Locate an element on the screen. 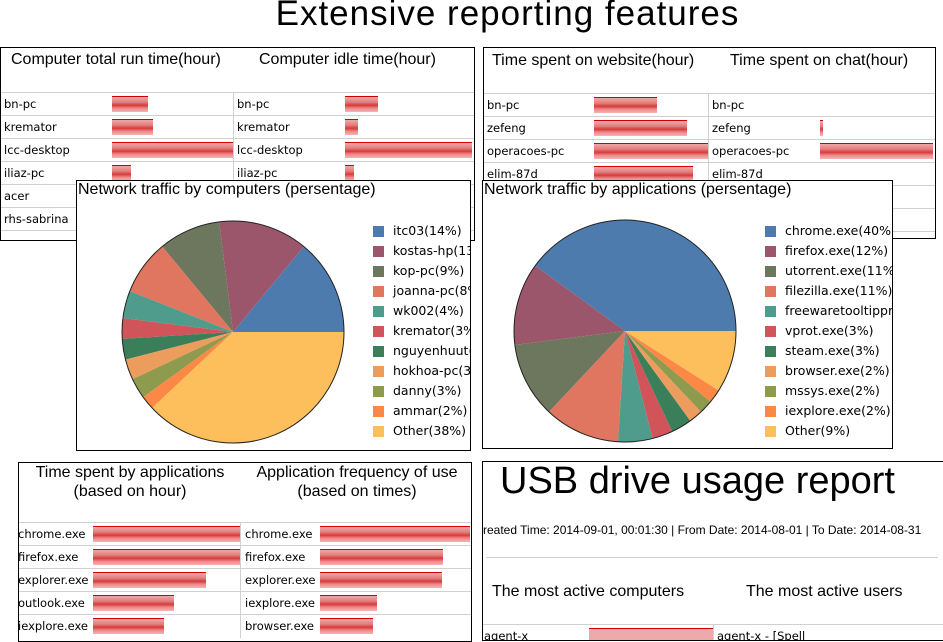 This screenshot has height=642, width=943. table-row: chrome.exe chrome.exe is located at coordinates (244, 534).